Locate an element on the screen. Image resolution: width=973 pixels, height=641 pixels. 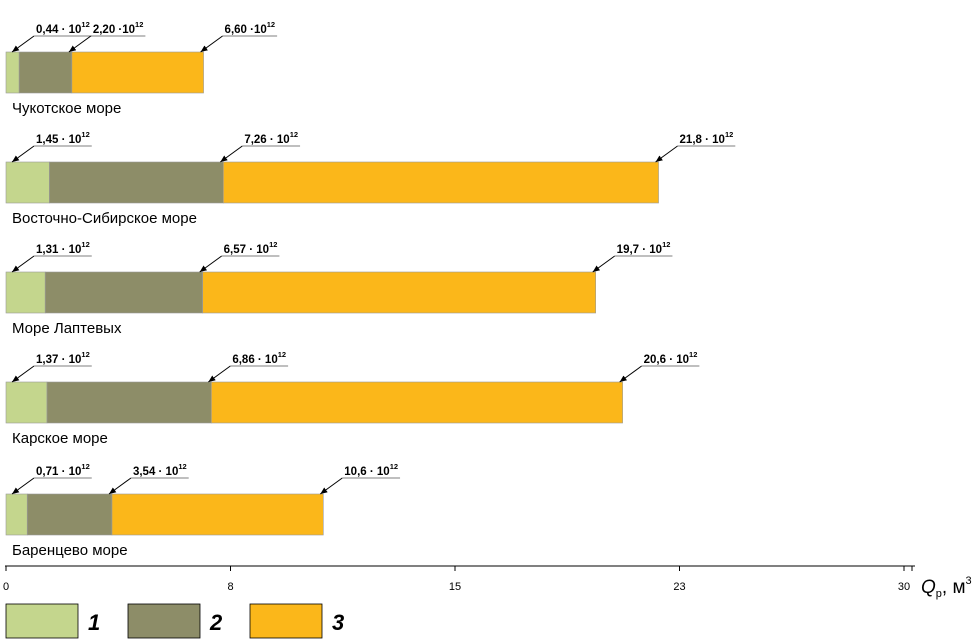
legend-label-3: 3 is located at coordinates (338, 622).